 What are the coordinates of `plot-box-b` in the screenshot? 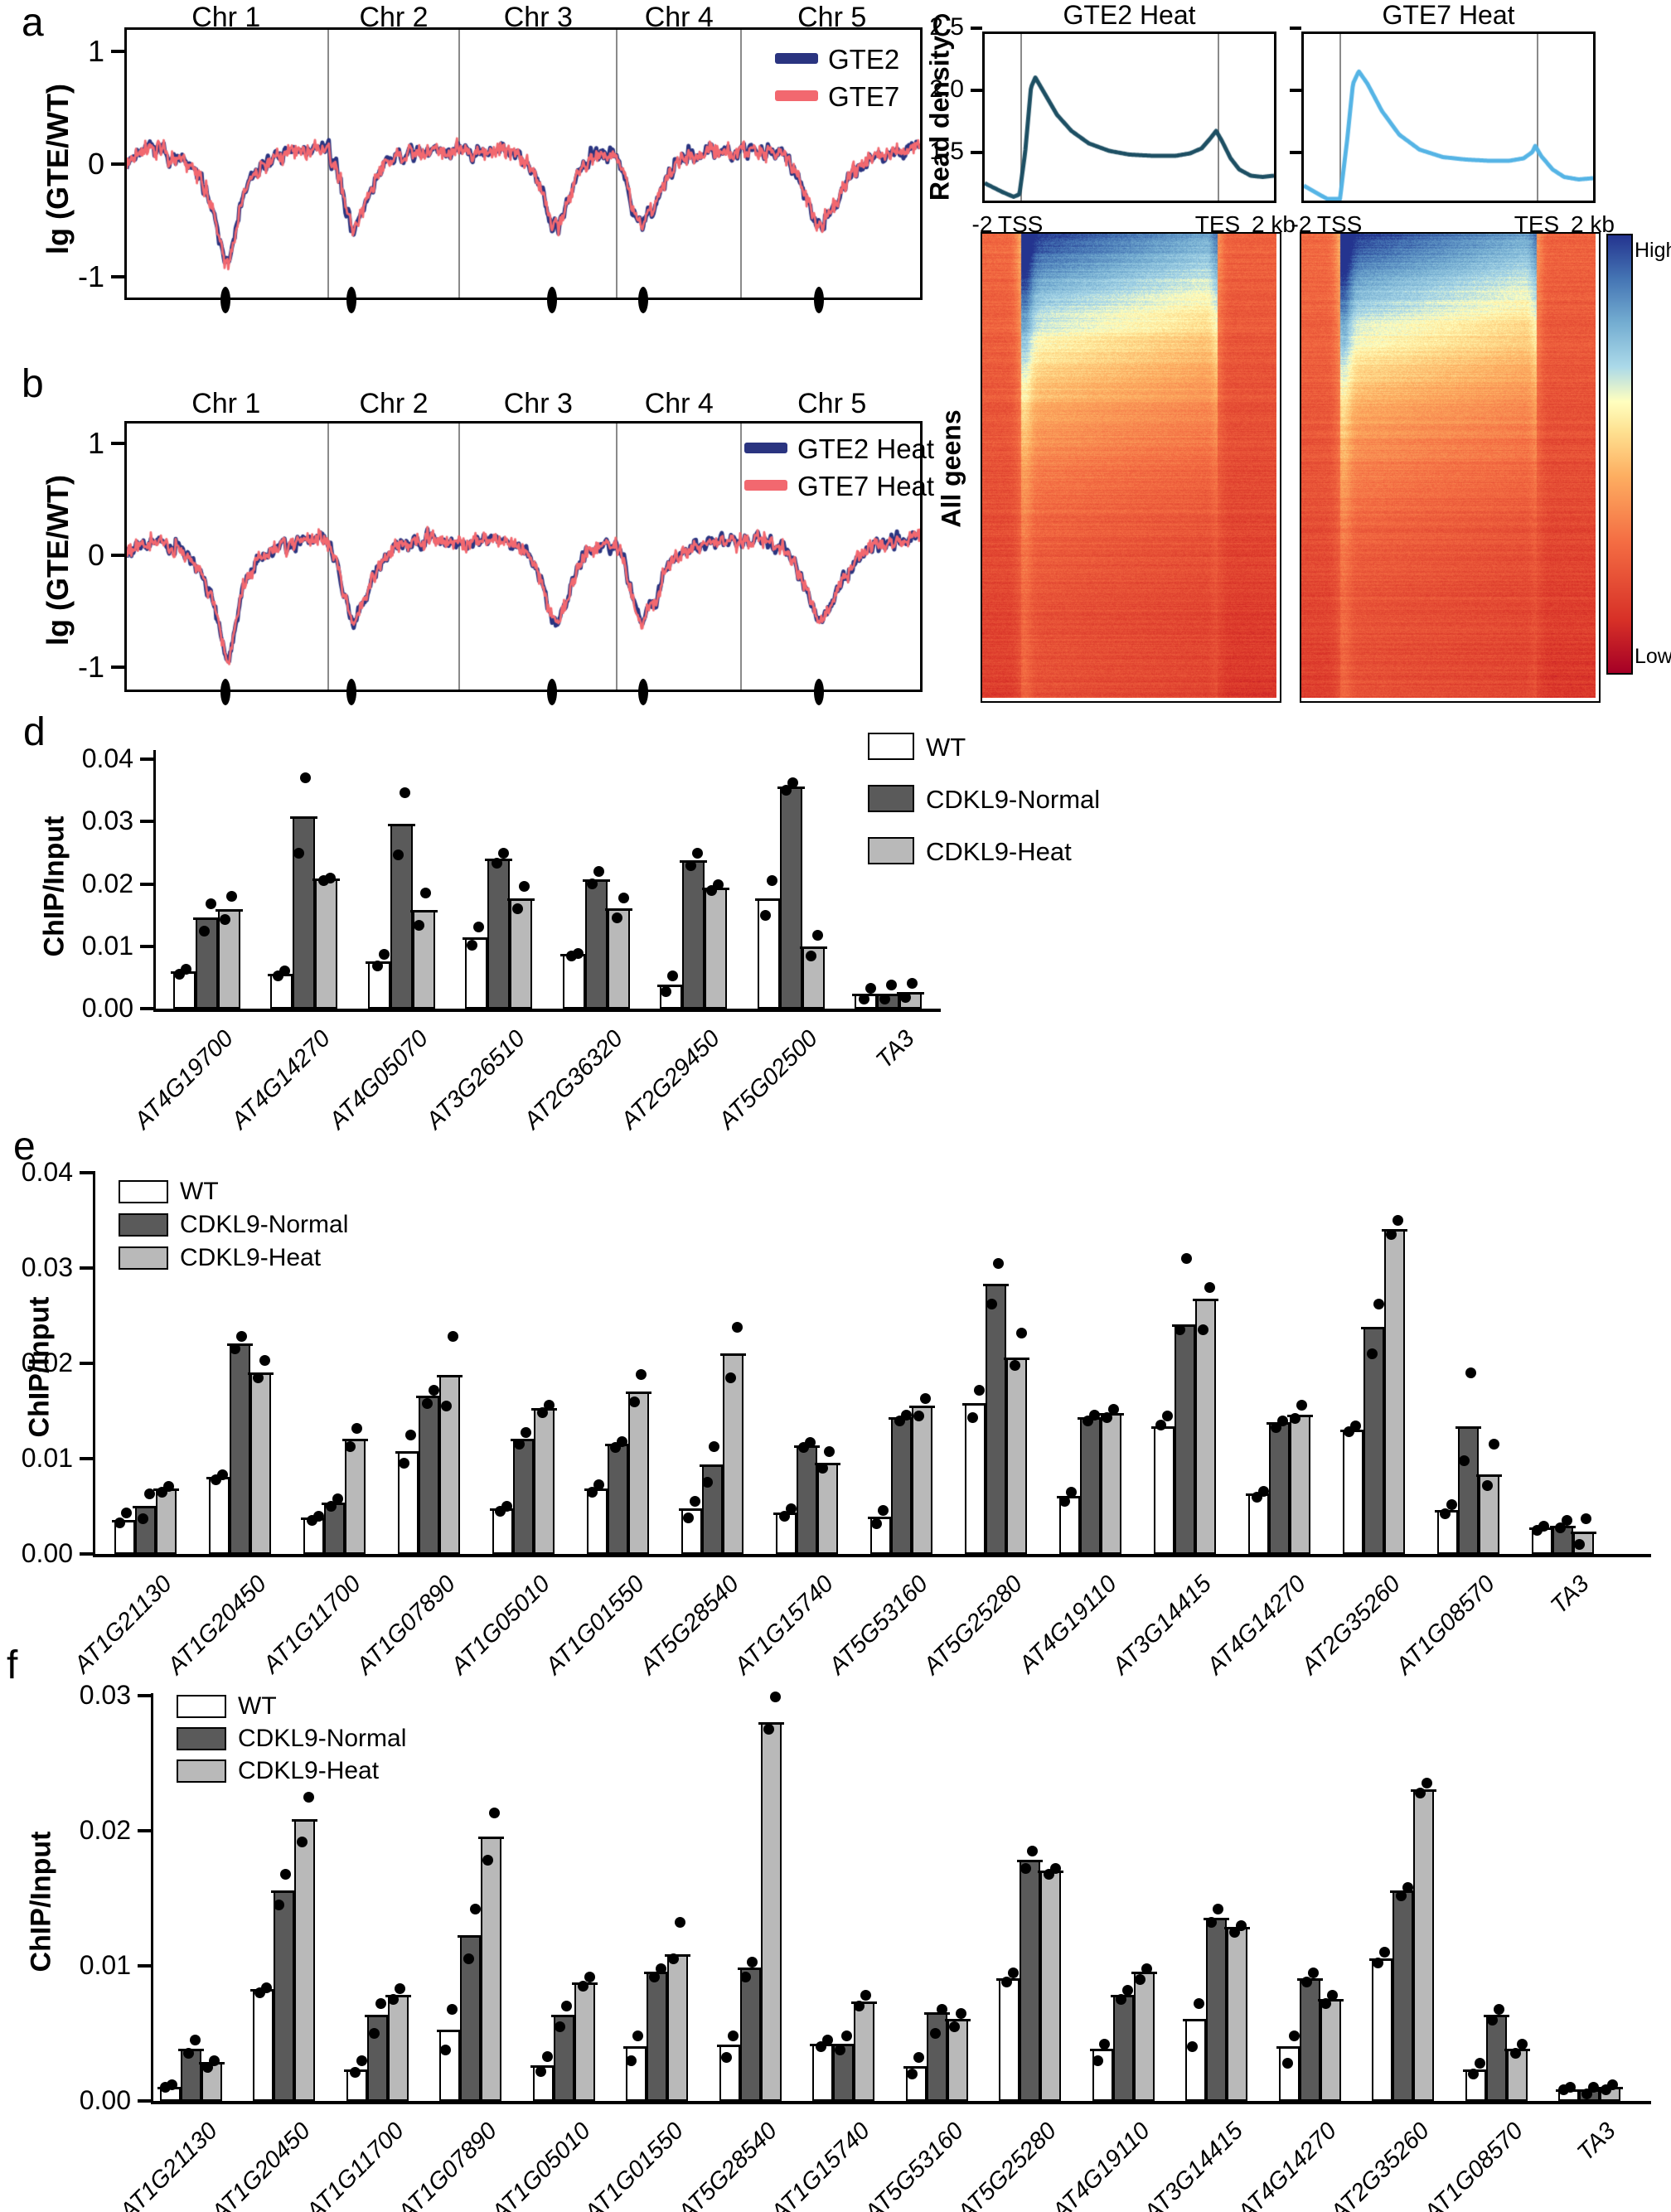 It's located at (523, 556).